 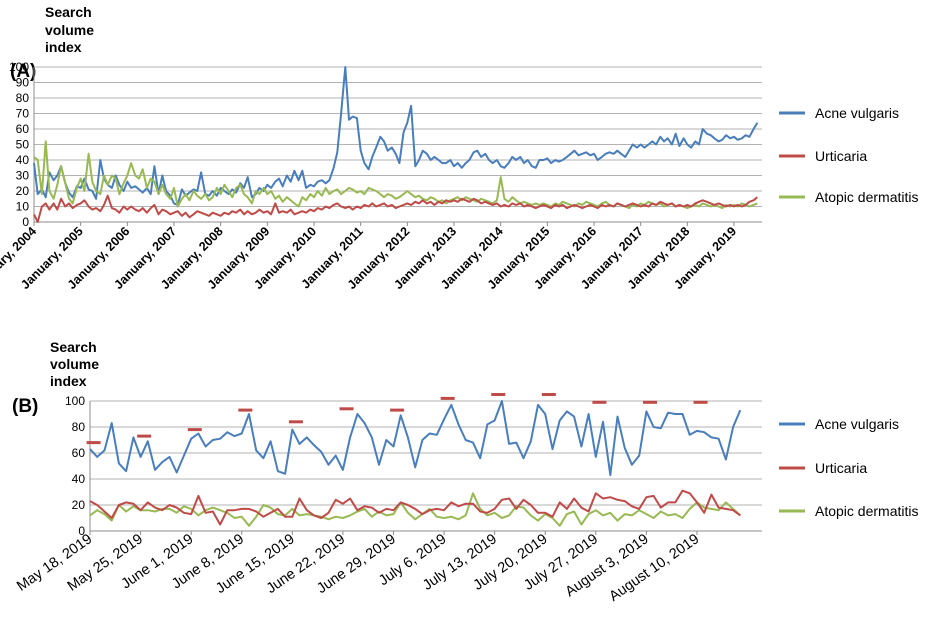 What do you see at coordinates (69, 30) in the screenshot?
I see `panel-a-ylabel-line-2: volume` at bounding box center [69, 30].